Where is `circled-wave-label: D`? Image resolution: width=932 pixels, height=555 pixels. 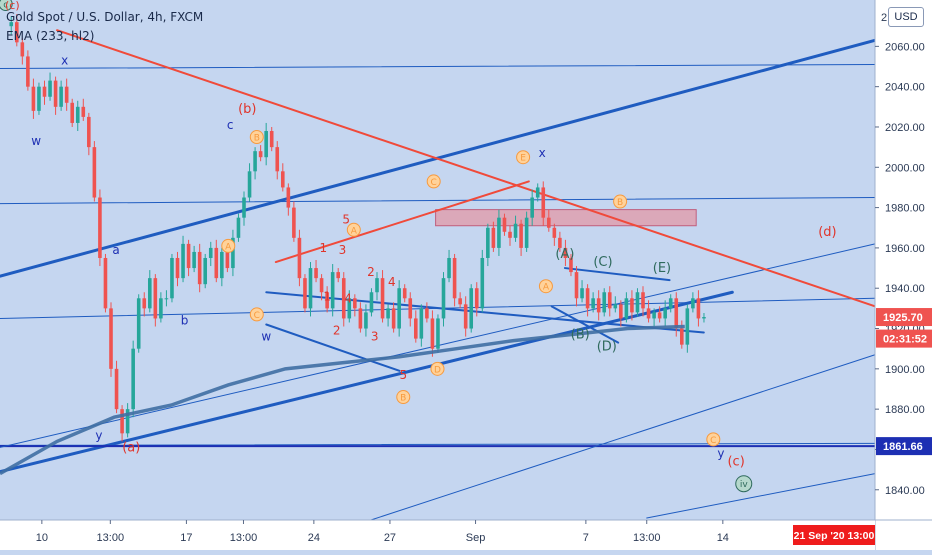
circled-wave-label: D is located at coordinates (437, 370).